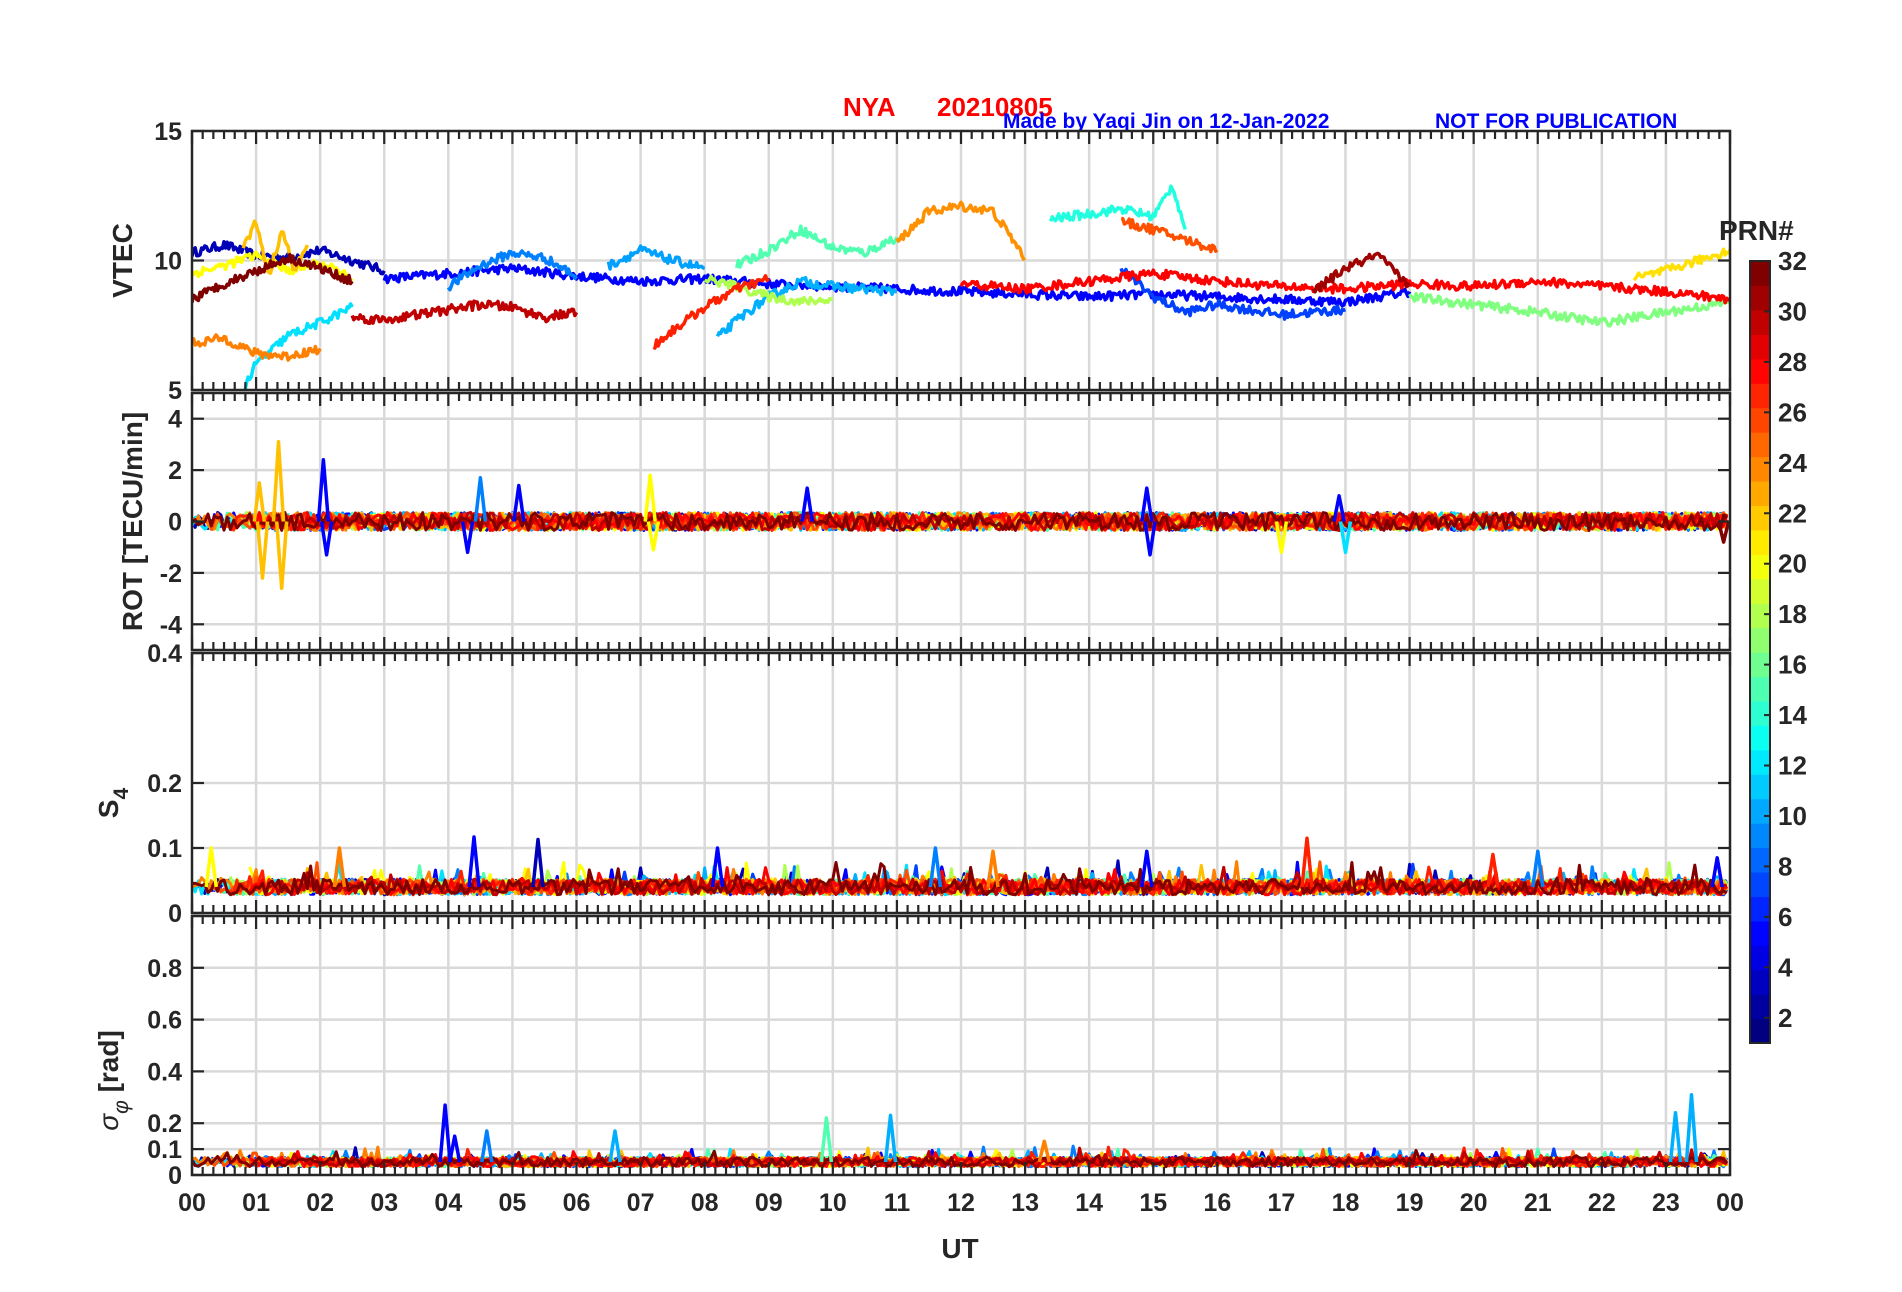  I want to click on title-station: NYA, so click(869, 107).